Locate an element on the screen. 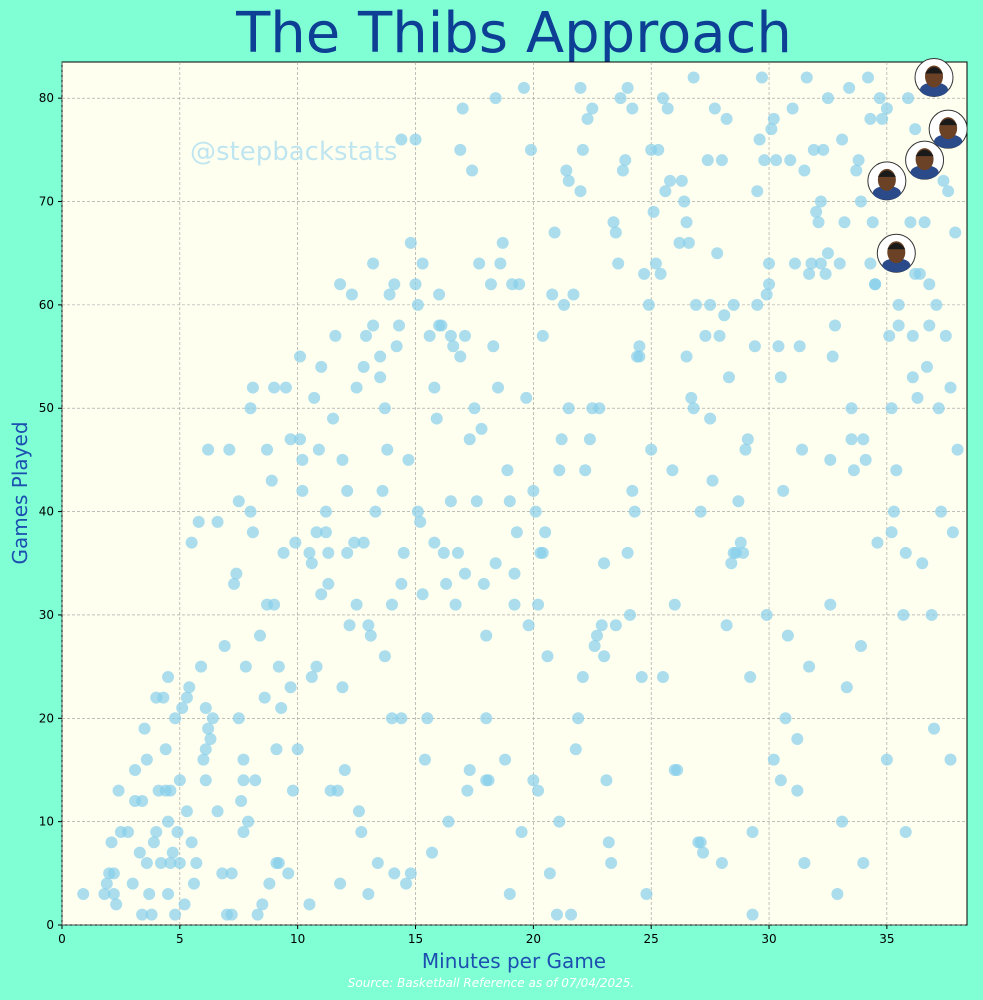 The height and width of the screenshot is (1000, 983). x-tick-label: 30 is located at coordinates (768, 939).